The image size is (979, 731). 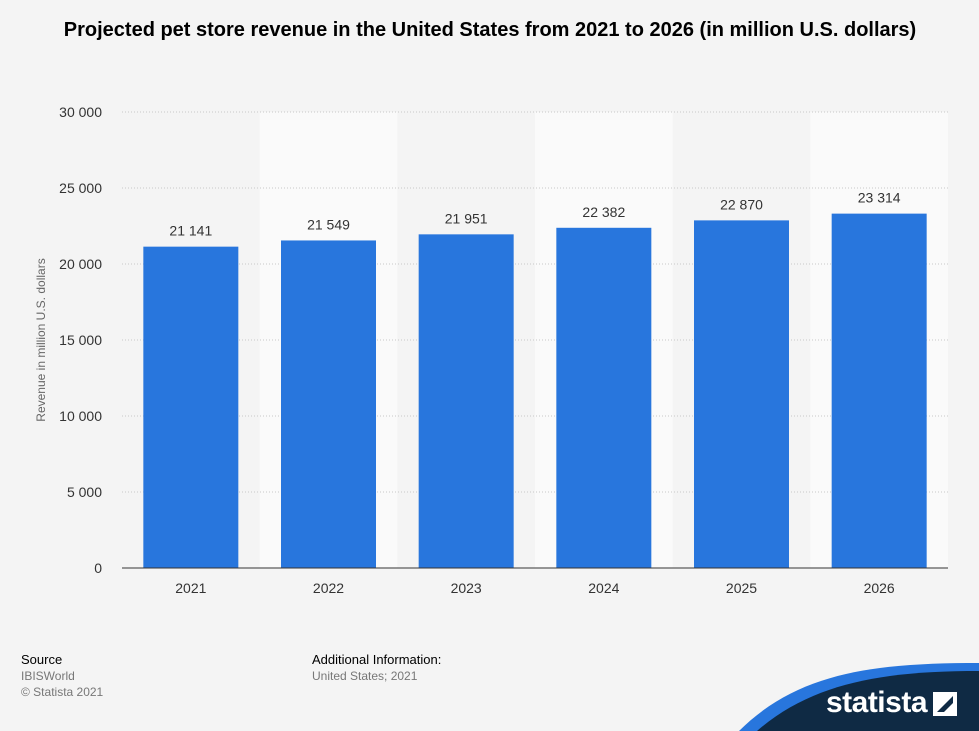 I want to click on x-tick-label: 2021, so click(x=190, y=588).